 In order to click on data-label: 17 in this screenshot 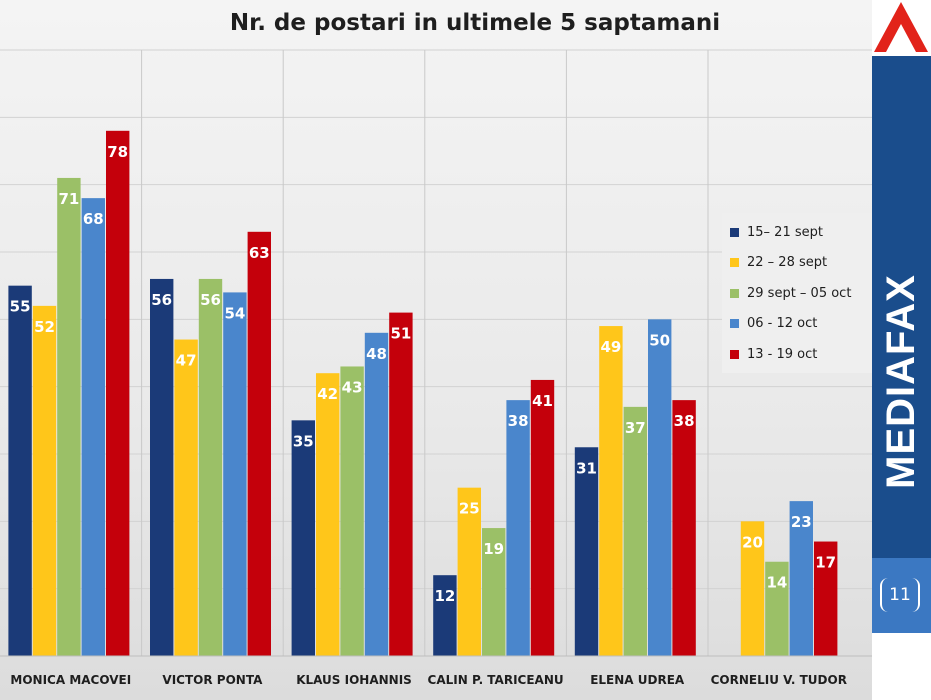, I will do `click(825, 563)`.